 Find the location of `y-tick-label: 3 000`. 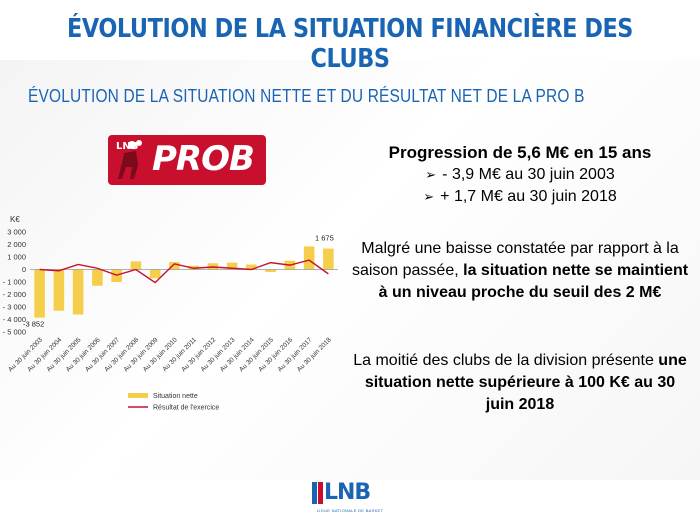

y-tick-label: 3 000 is located at coordinates (16, 232).